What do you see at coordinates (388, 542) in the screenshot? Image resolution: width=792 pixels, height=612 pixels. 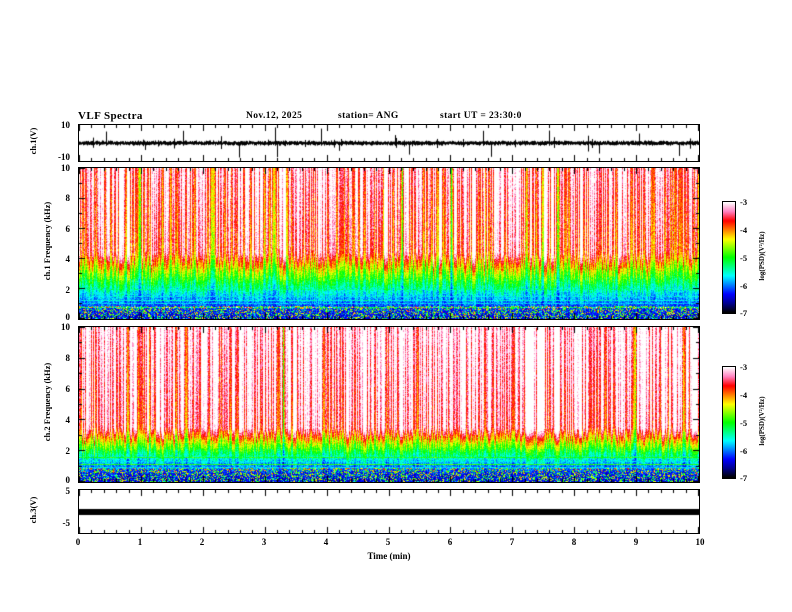 I see `xtick-5: 5` at bounding box center [388, 542].